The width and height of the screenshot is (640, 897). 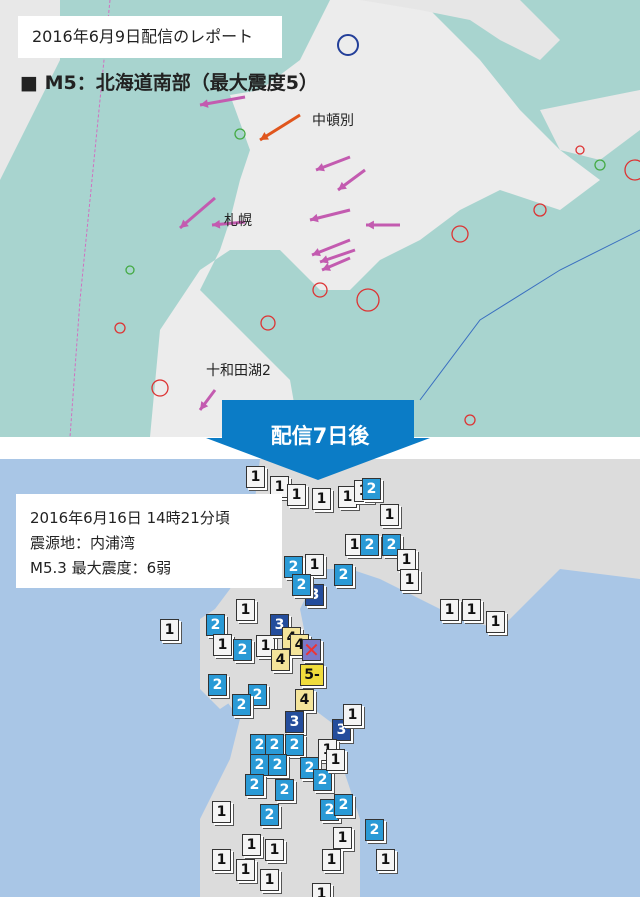 I want to click on place-sapporo: 札幌, so click(x=238, y=221).